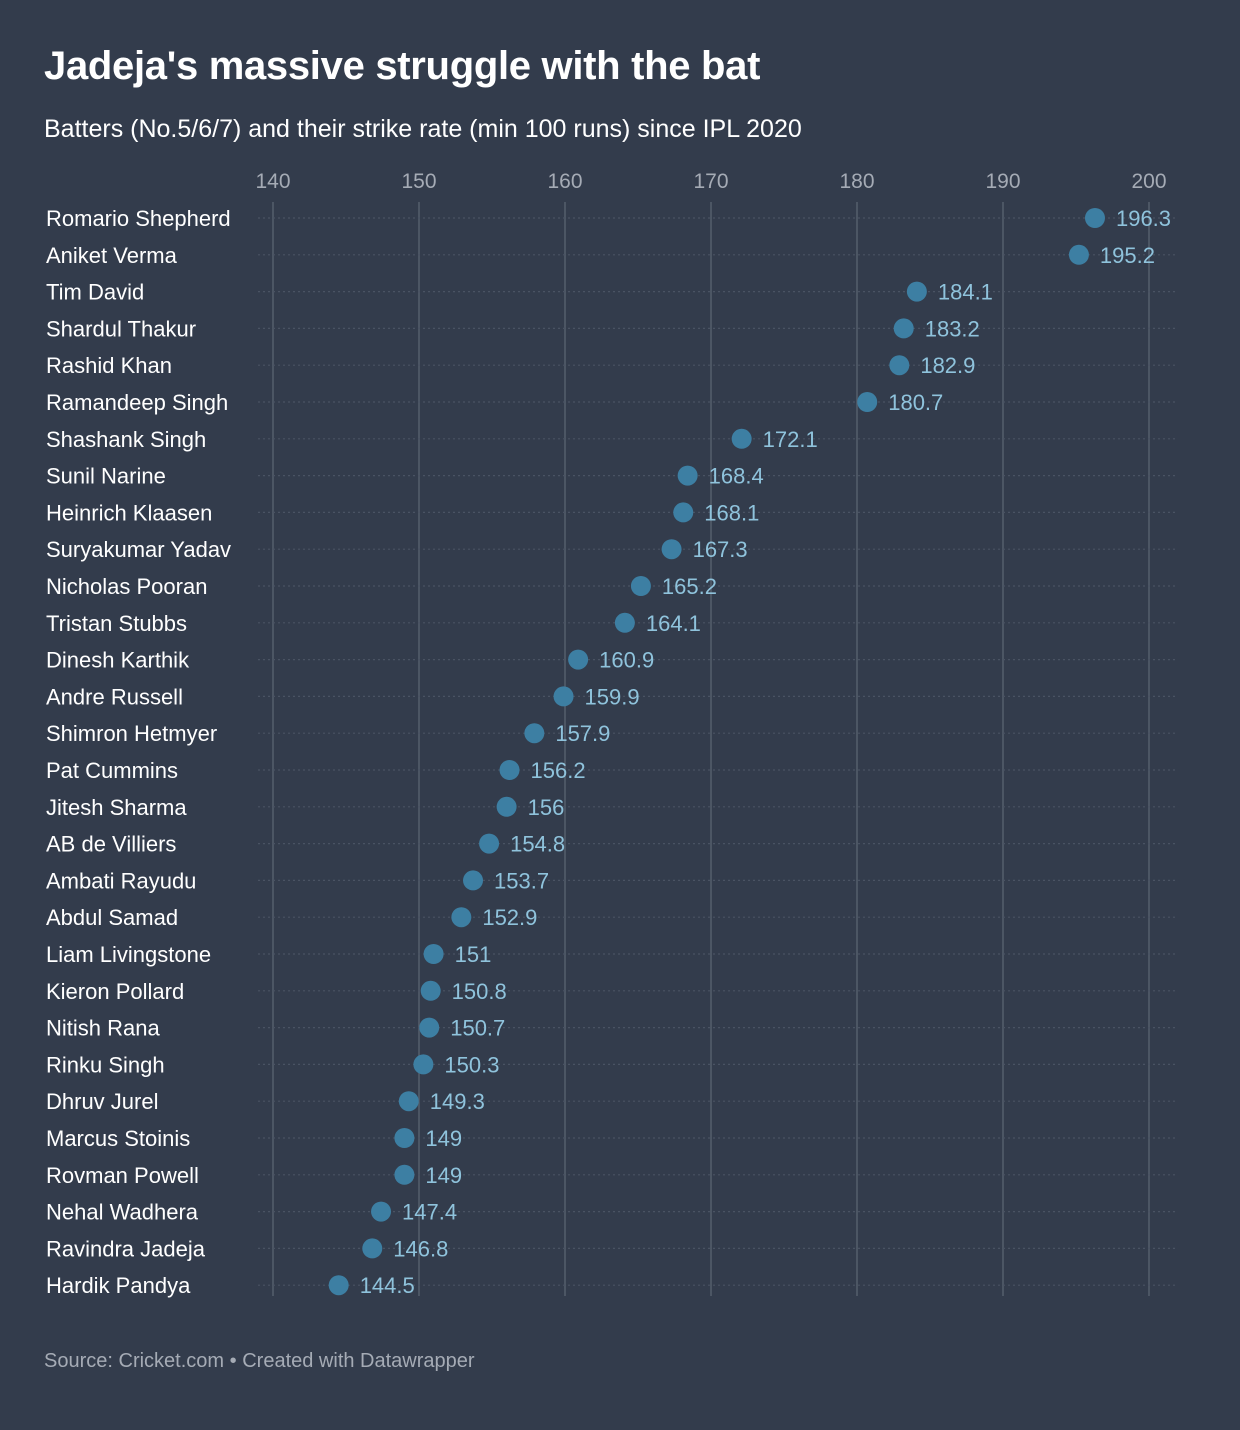 The width and height of the screenshot is (1240, 1430). I want to click on strike-rate-value: 172.1, so click(790, 439).